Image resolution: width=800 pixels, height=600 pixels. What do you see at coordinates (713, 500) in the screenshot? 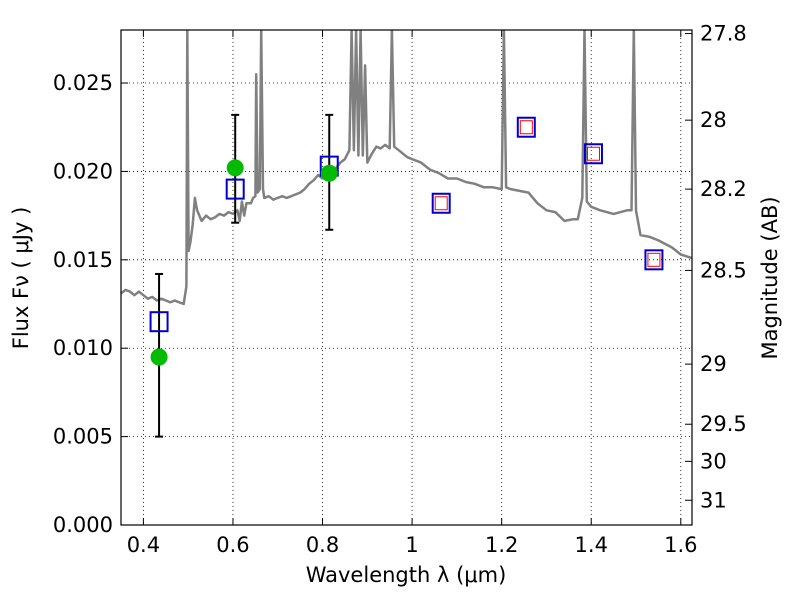
I see `y2-tick-label: 31` at bounding box center [713, 500].